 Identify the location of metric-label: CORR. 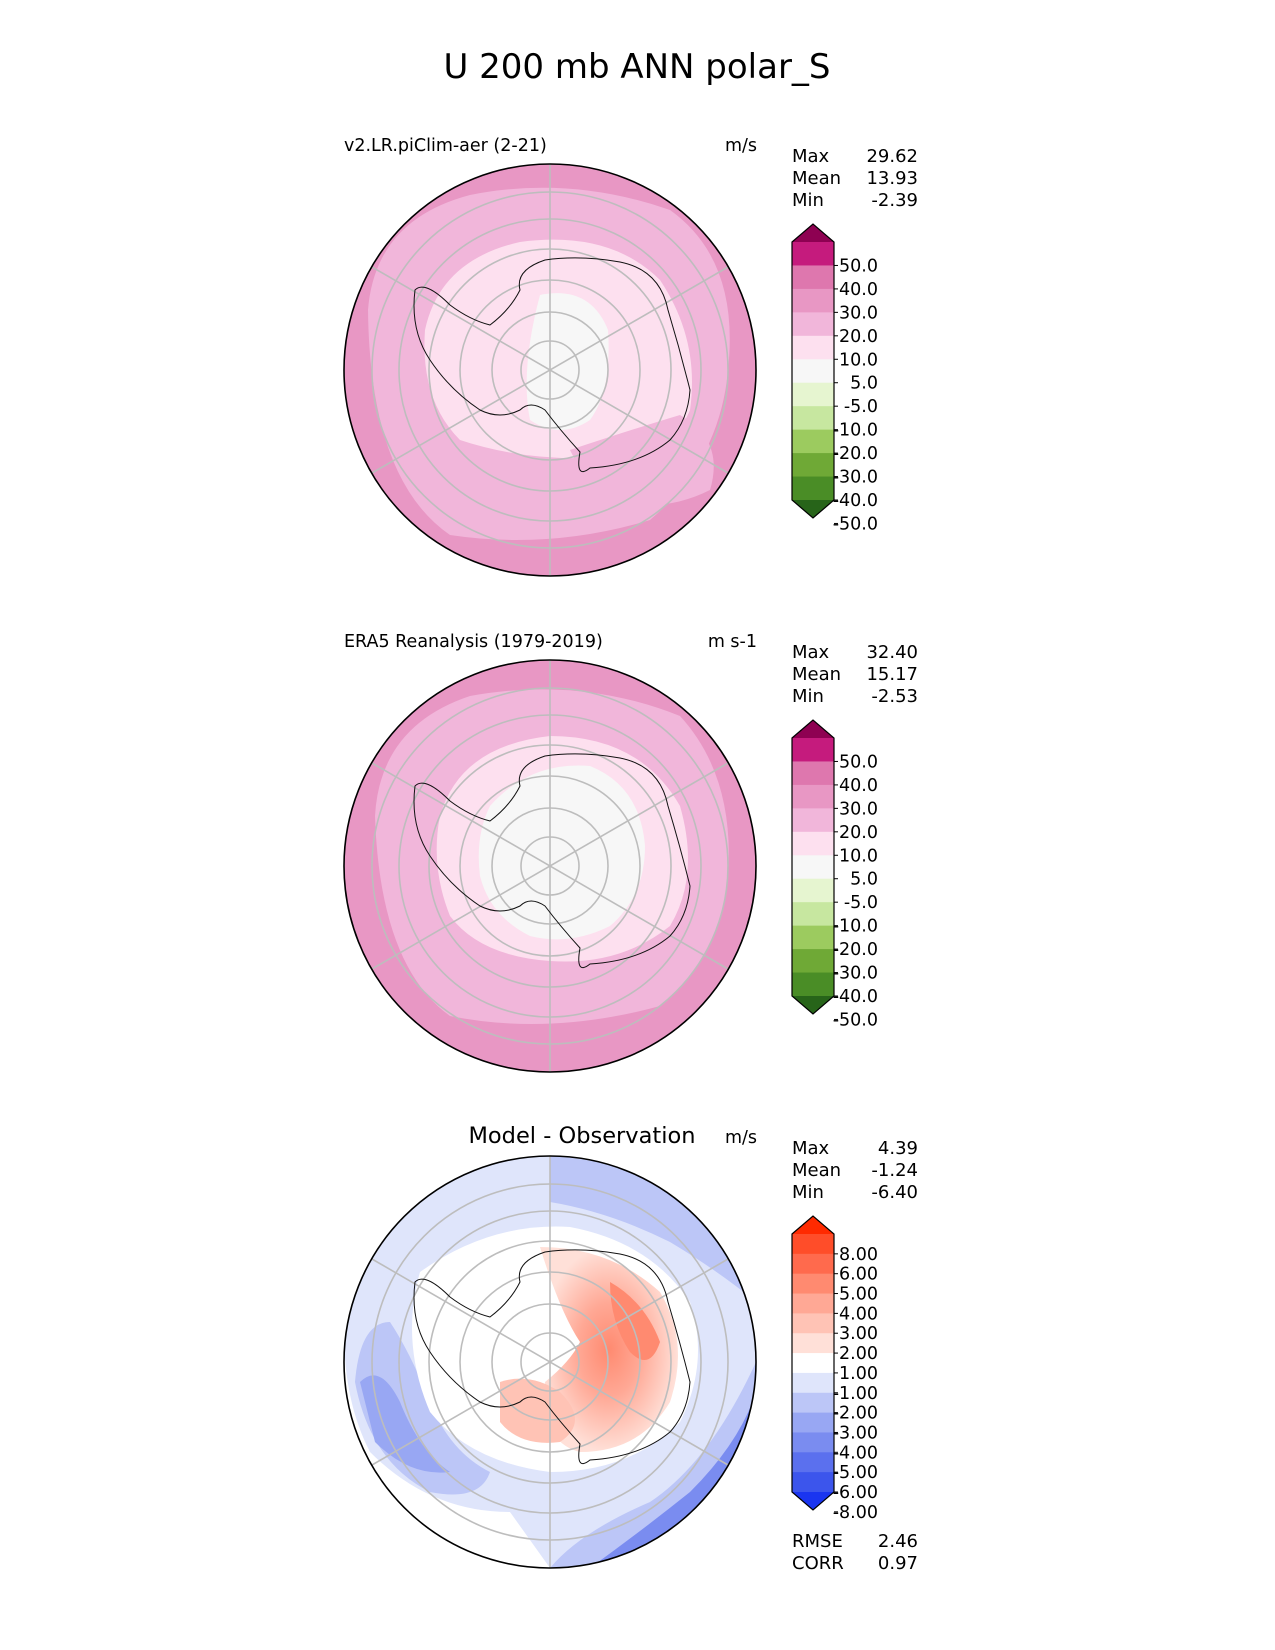
(818, 1563).